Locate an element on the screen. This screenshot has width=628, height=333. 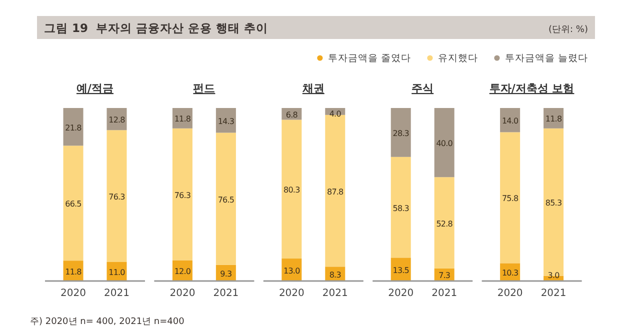
data-label: 66.5 is located at coordinates (73, 204).